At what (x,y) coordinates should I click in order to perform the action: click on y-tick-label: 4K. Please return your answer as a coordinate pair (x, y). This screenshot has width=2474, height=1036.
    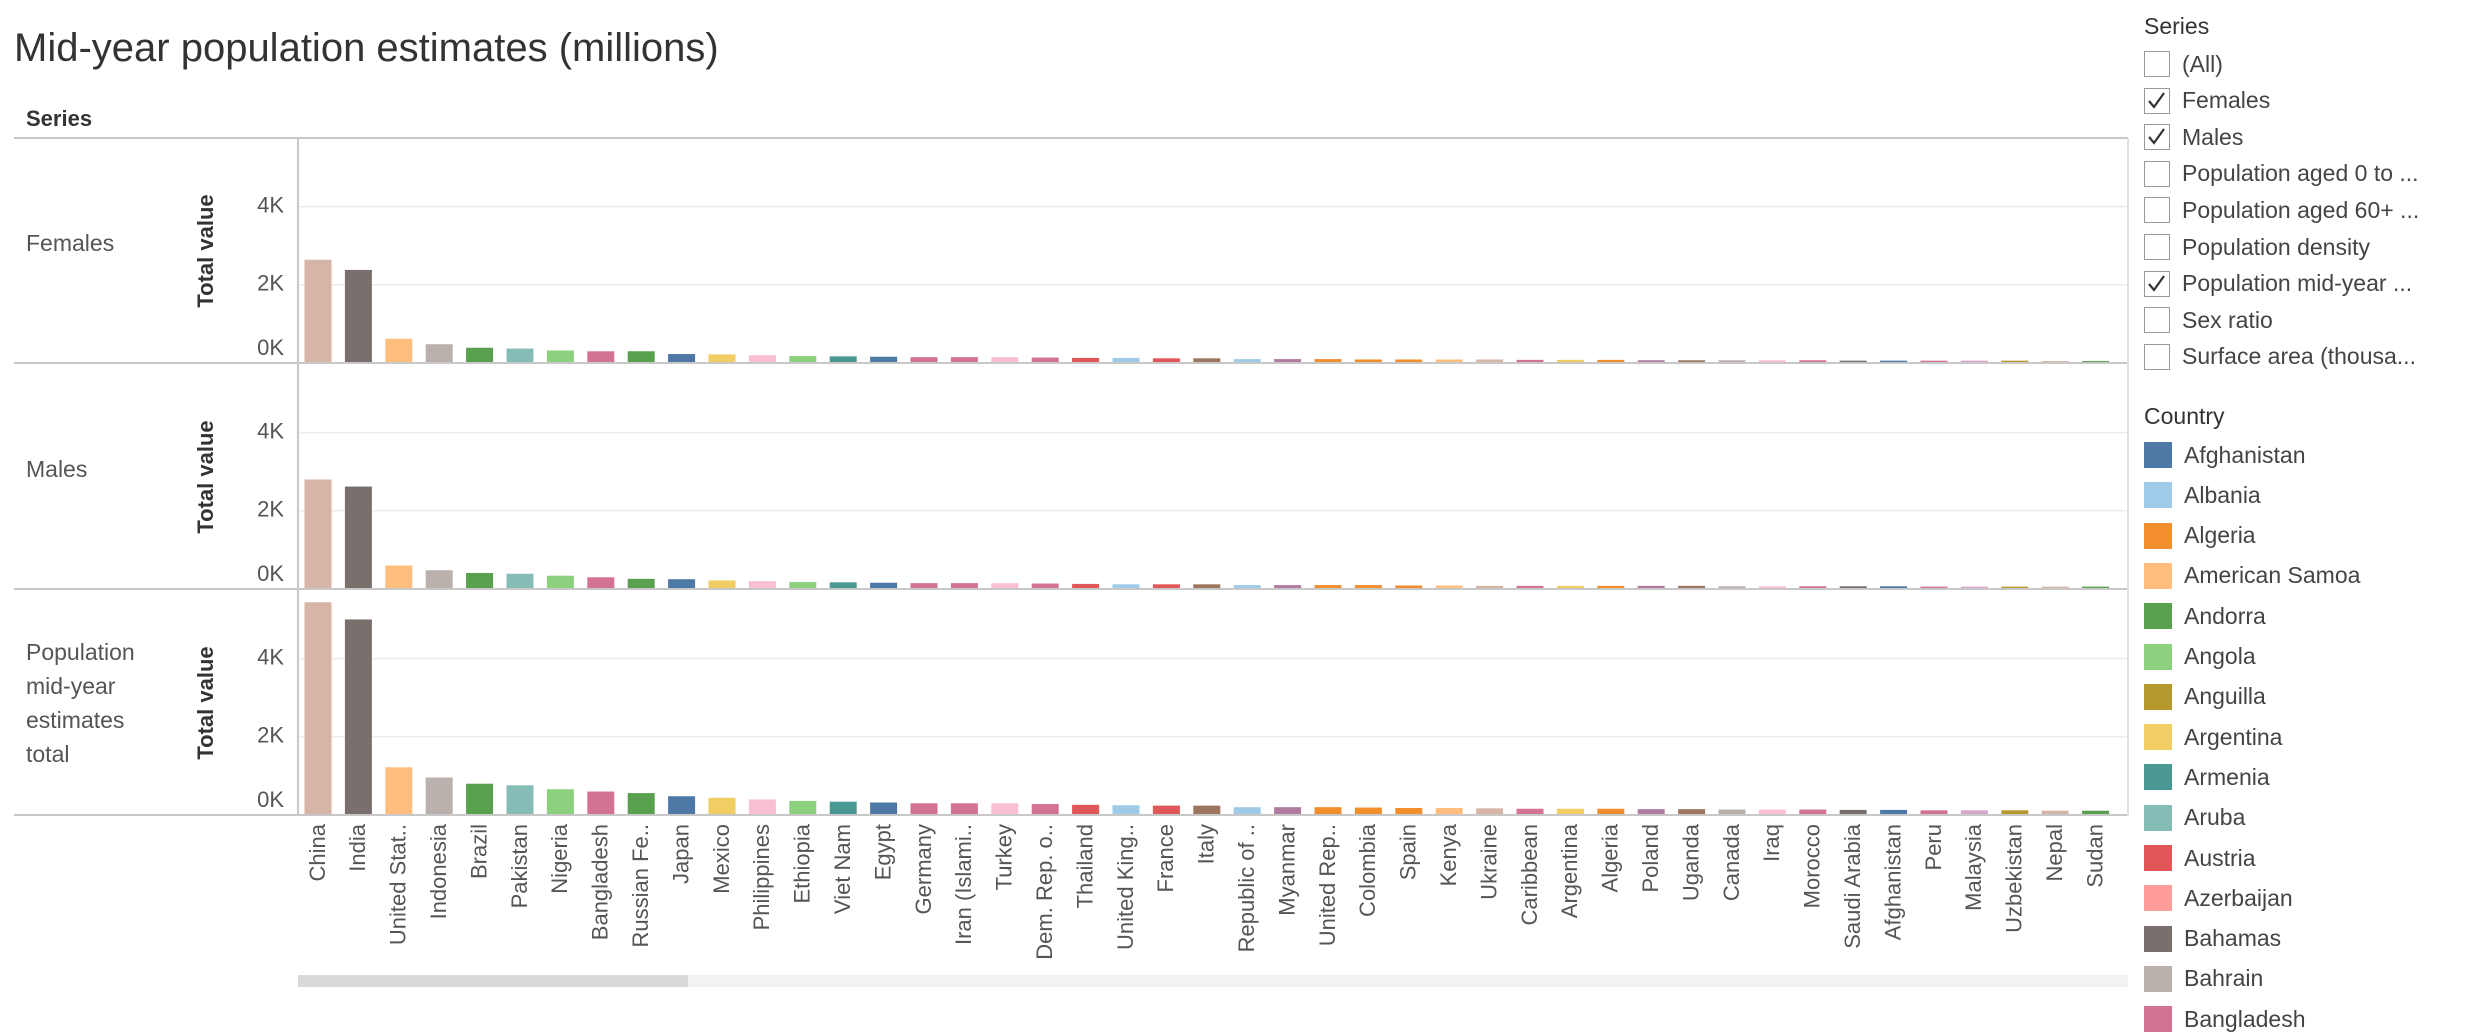
    Looking at the image, I should click on (270, 430).